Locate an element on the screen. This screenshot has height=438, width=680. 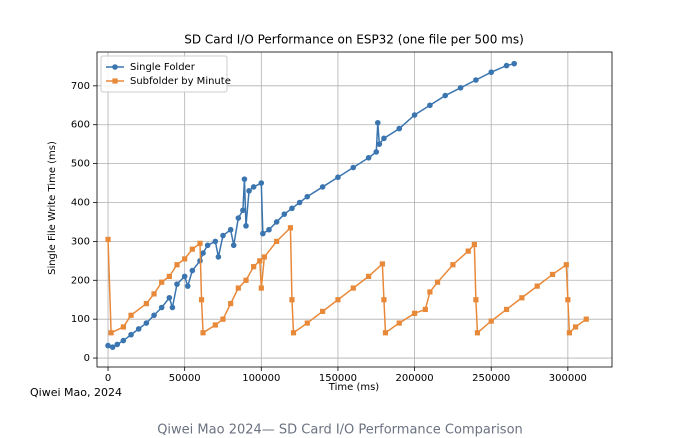
y-tick-label: 100 is located at coordinates (80, 319).